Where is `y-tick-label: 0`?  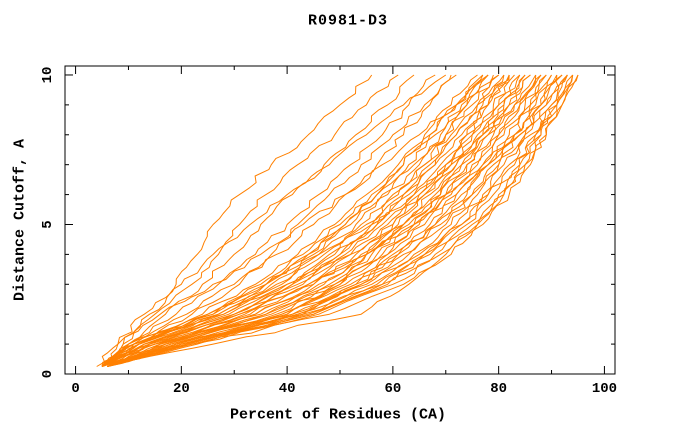 y-tick-label: 0 is located at coordinates (48, 374).